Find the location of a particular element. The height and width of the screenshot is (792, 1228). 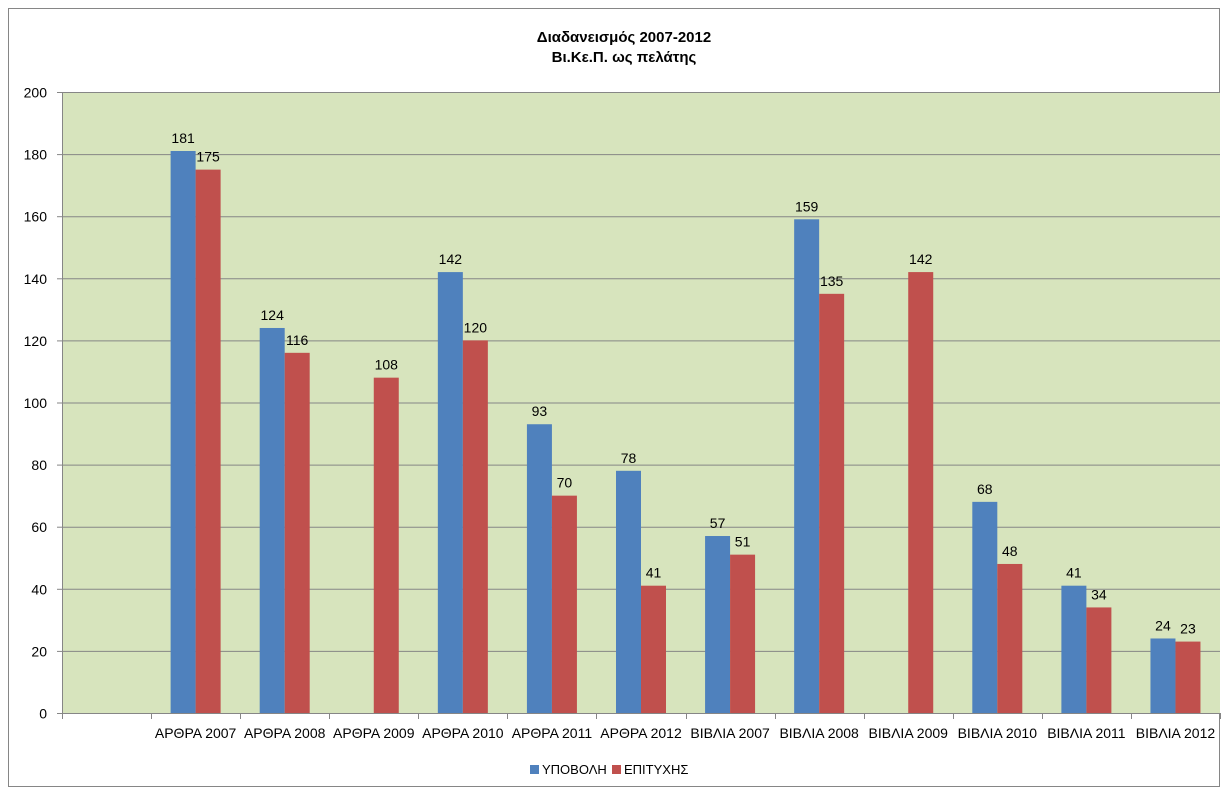

data-label: 175 is located at coordinates (208, 157).